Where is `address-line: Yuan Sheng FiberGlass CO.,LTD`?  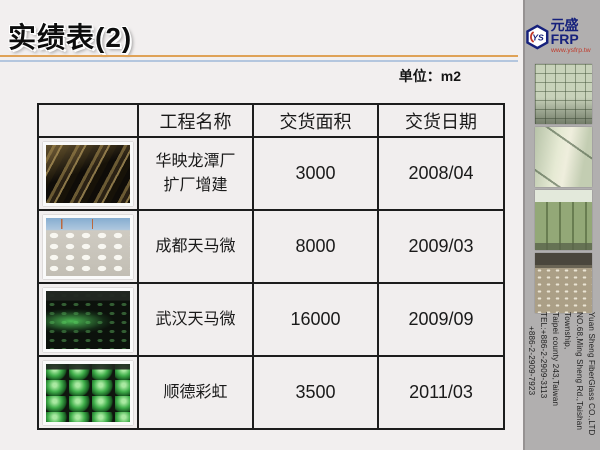
address-line: Yuan Sheng FiberGlass CO.,LTD is located at coordinates (591, 374).